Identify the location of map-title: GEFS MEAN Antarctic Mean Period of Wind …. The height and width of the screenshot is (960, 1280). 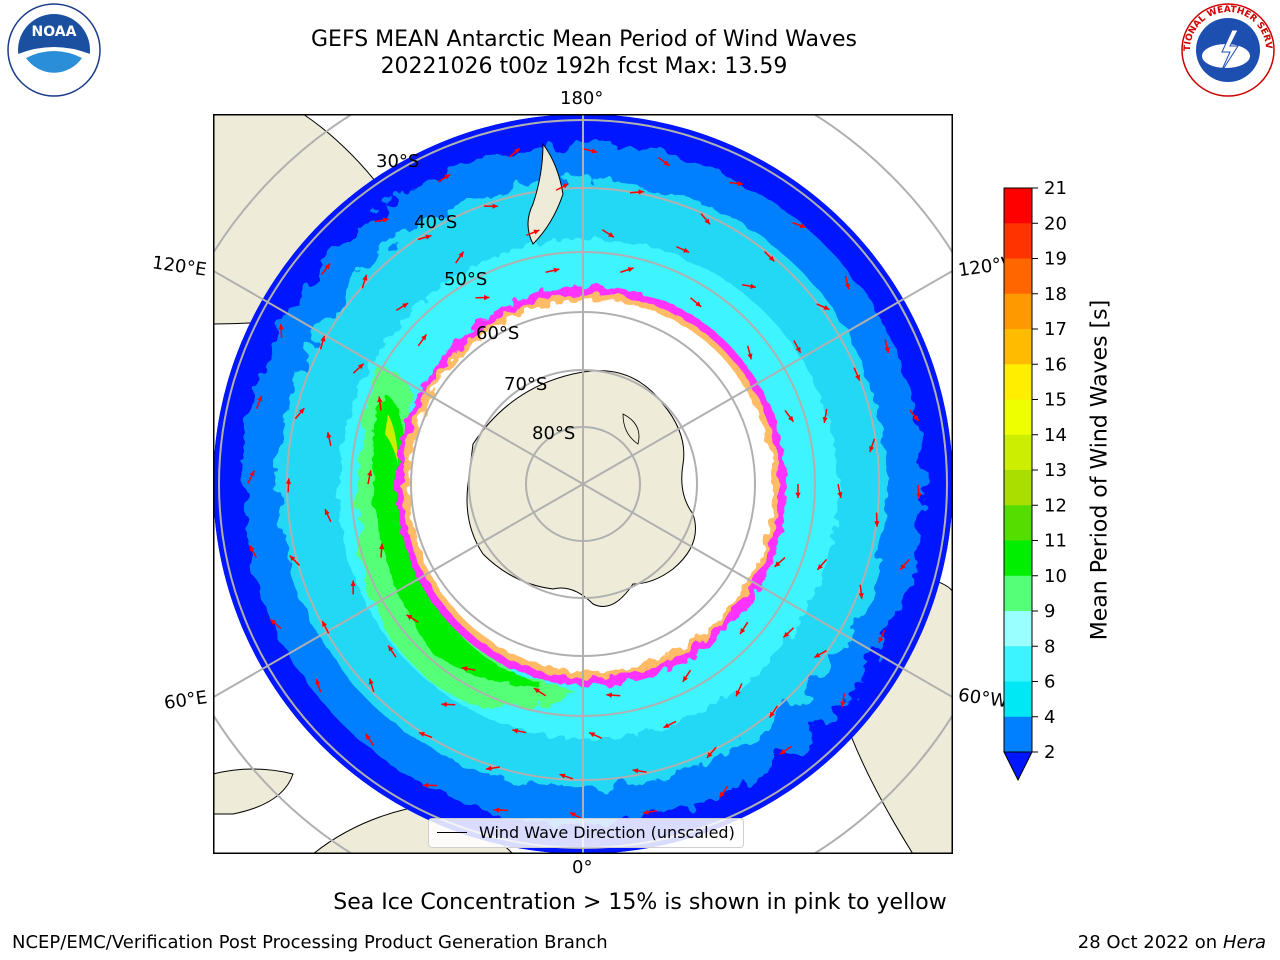
(584, 39).